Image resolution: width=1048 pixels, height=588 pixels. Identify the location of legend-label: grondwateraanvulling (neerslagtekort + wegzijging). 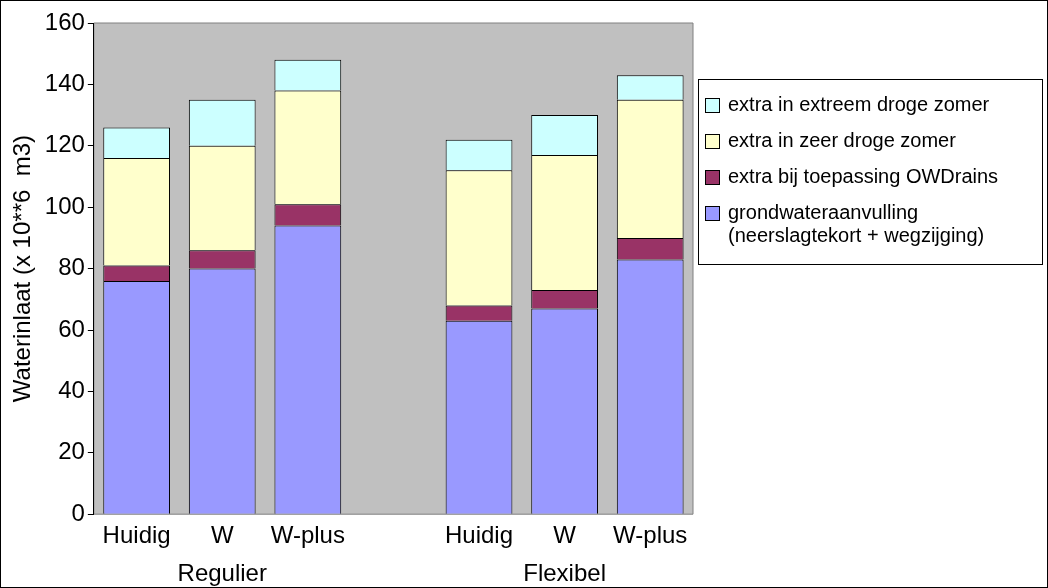
(857, 224).